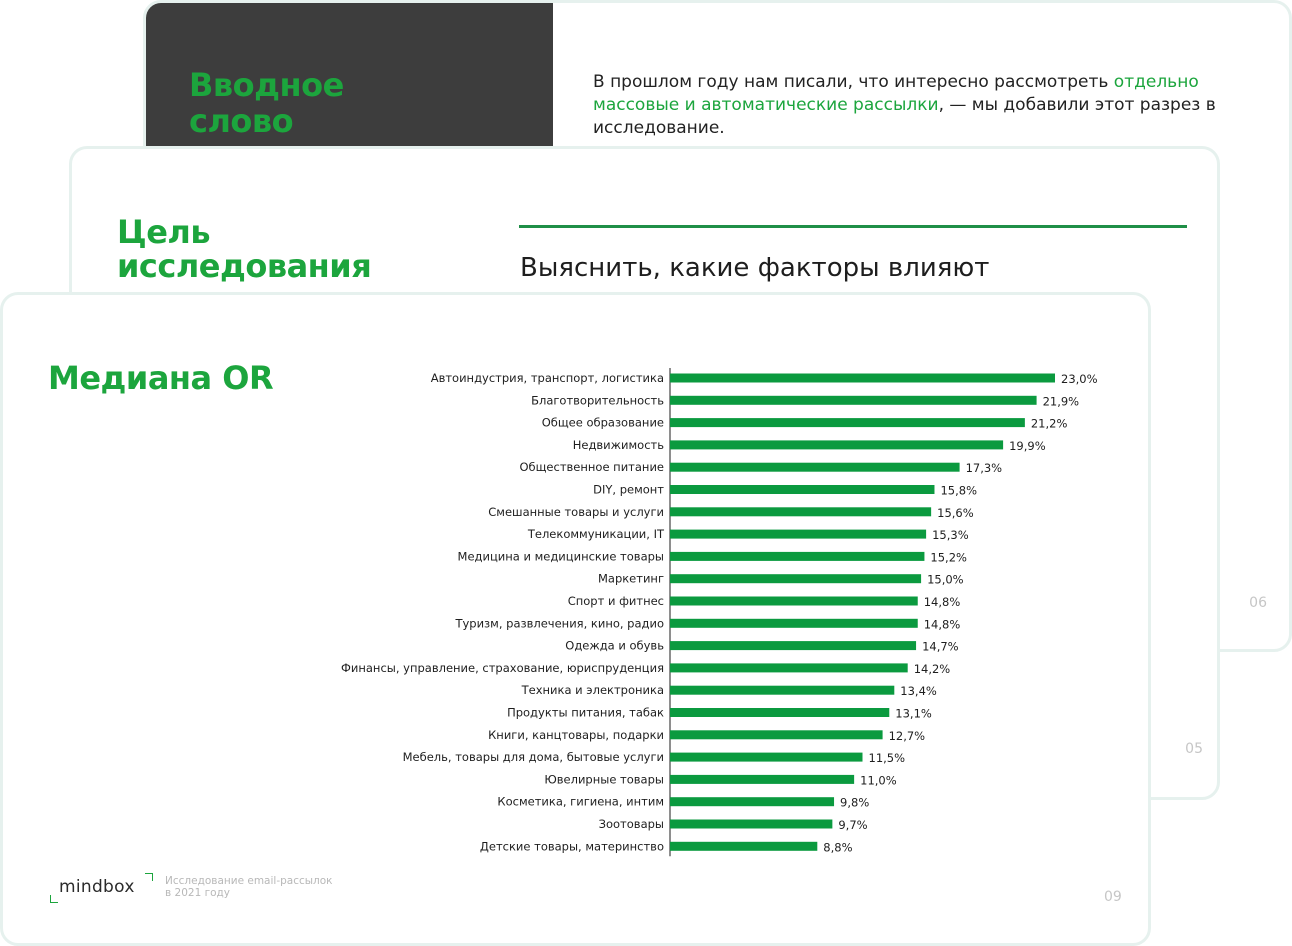 The image size is (1292, 946). Describe the element at coordinates (887, 758) in the screenshot. I see `value-label: 11,5%` at that location.